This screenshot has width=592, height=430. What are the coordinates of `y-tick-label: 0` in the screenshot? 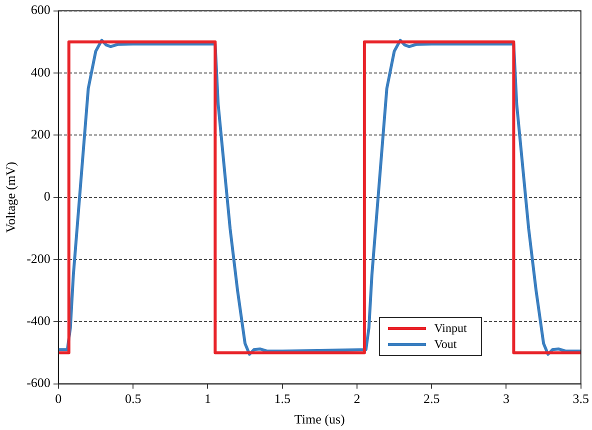 It's located at (47, 196).